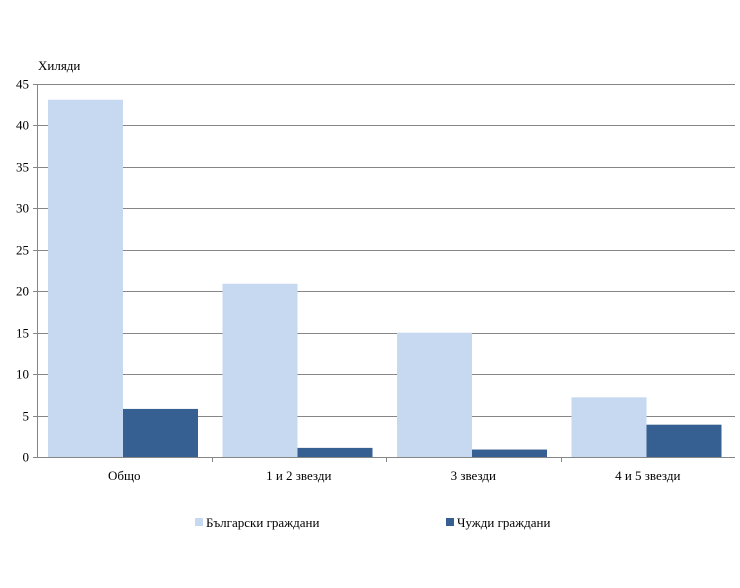 The image size is (740, 588). Describe the element at coordinates (26, 416) in the screenshot. I see `y-tick-label: 5` at that location.